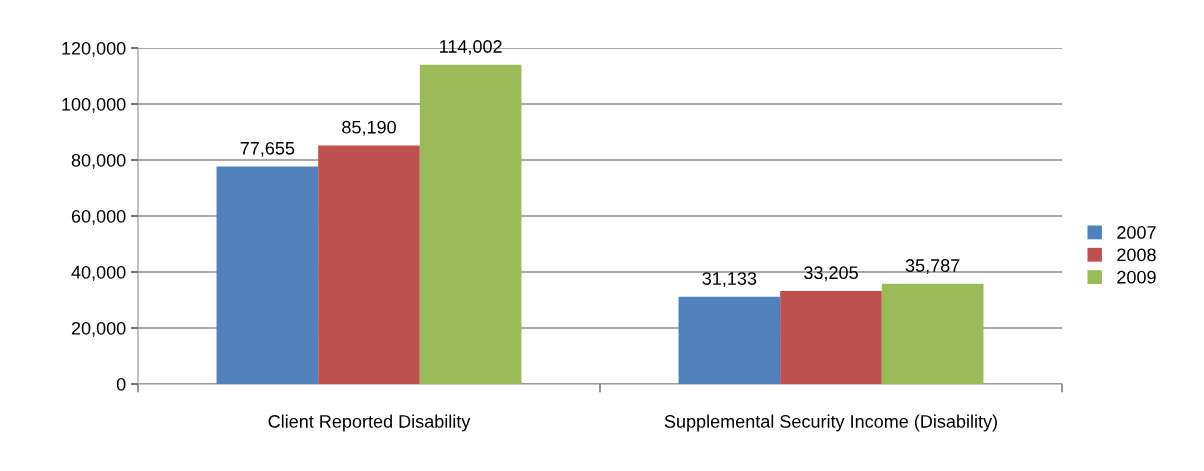 The width and height of the screenshot is (1204, 471). I want to click on data-label: 33,205, so click(831, 274).